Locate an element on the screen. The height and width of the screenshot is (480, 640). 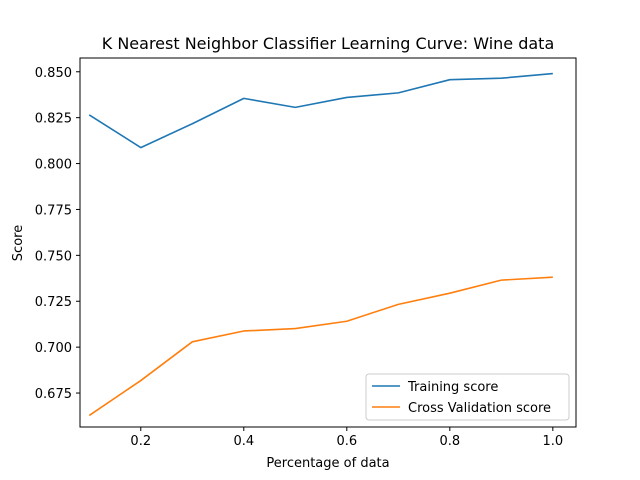
legend-box is located at coordinates (467, 397).